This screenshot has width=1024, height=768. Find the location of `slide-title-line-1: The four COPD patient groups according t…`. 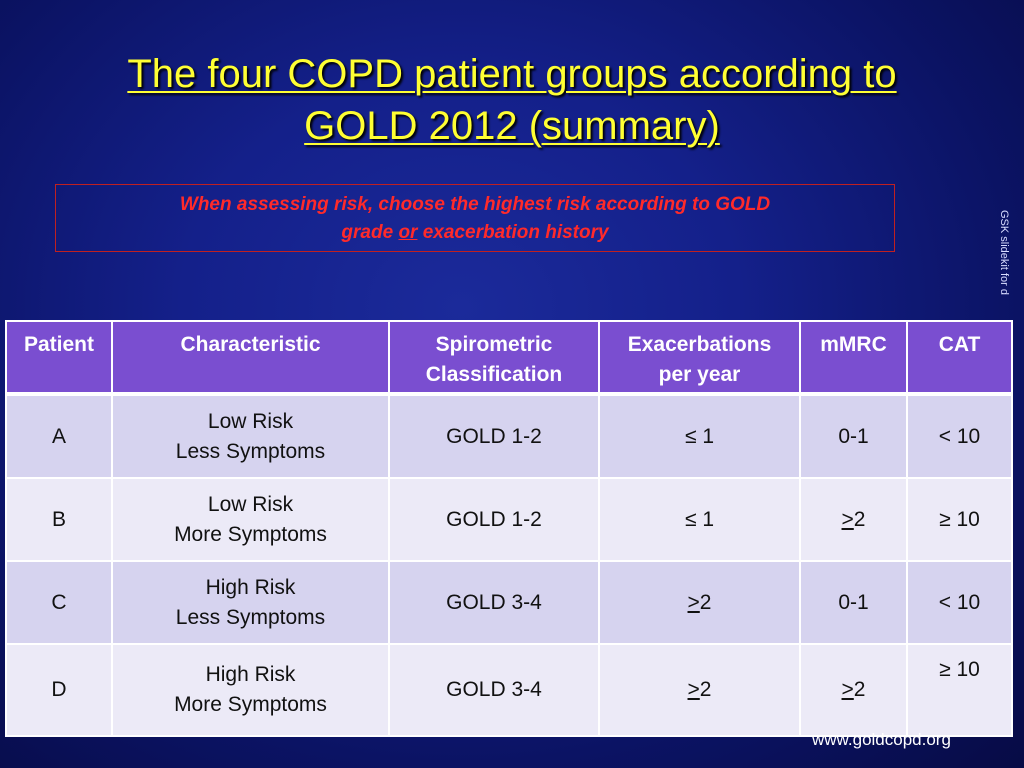

slide-title-line-1: The four COPD patient groups according t… is located at coordinates (512, 74).